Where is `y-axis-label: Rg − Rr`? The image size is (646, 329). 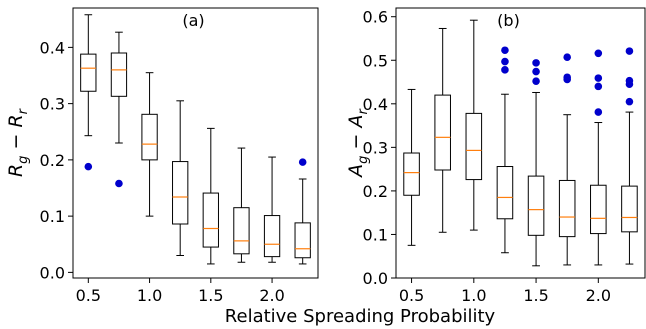 y-axis-label: Rg − Rr is located at coordinates (18, 142).